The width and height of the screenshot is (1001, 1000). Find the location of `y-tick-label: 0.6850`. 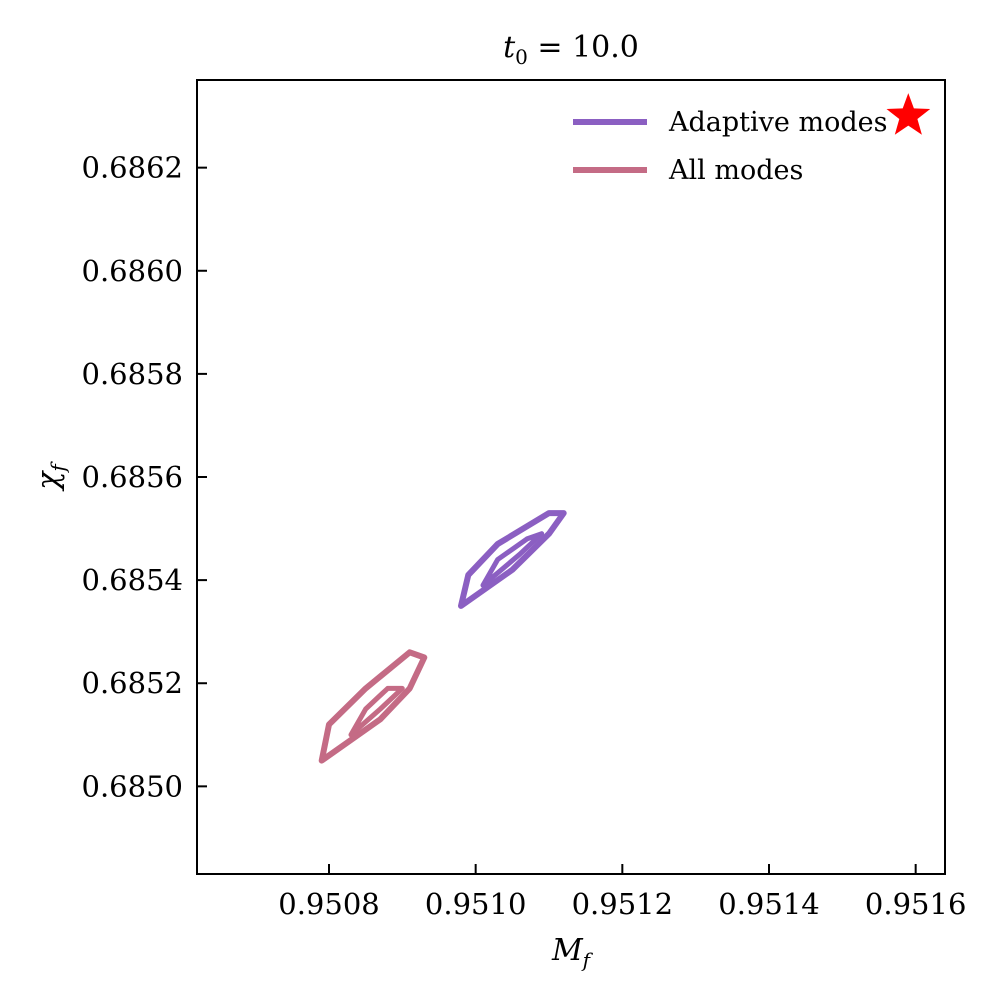

y-tick-label: 0.6850 is located at coordinates (132, 786).